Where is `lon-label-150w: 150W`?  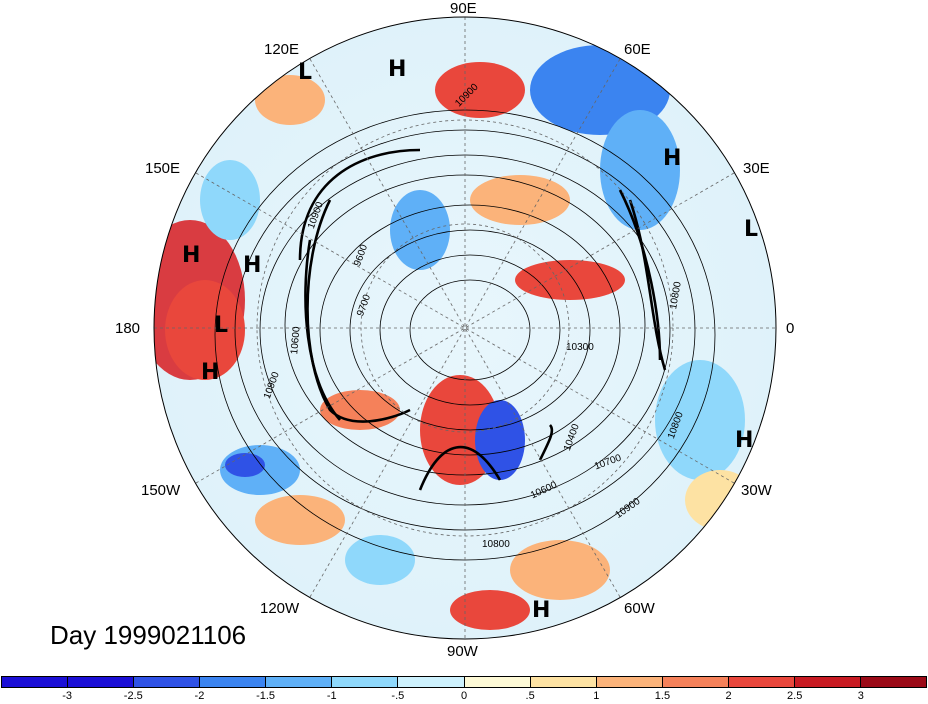
lon-label-150w: 150W is located at coordinates (161, 490).